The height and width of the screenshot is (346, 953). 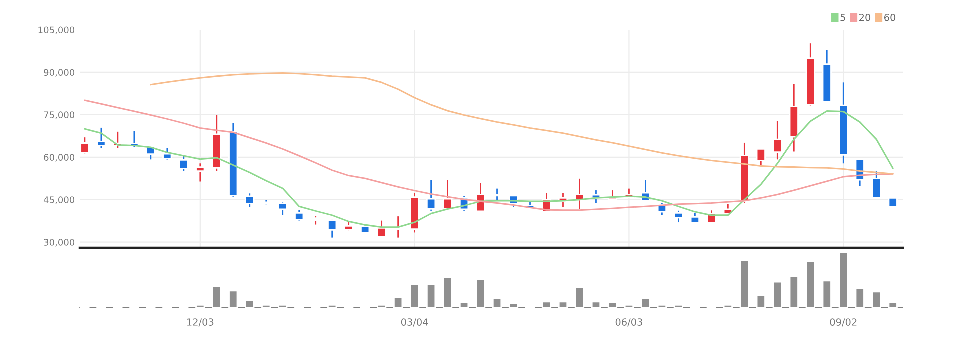 I want to click on y-tick-label: 30,000, so click(x=59, y=243).